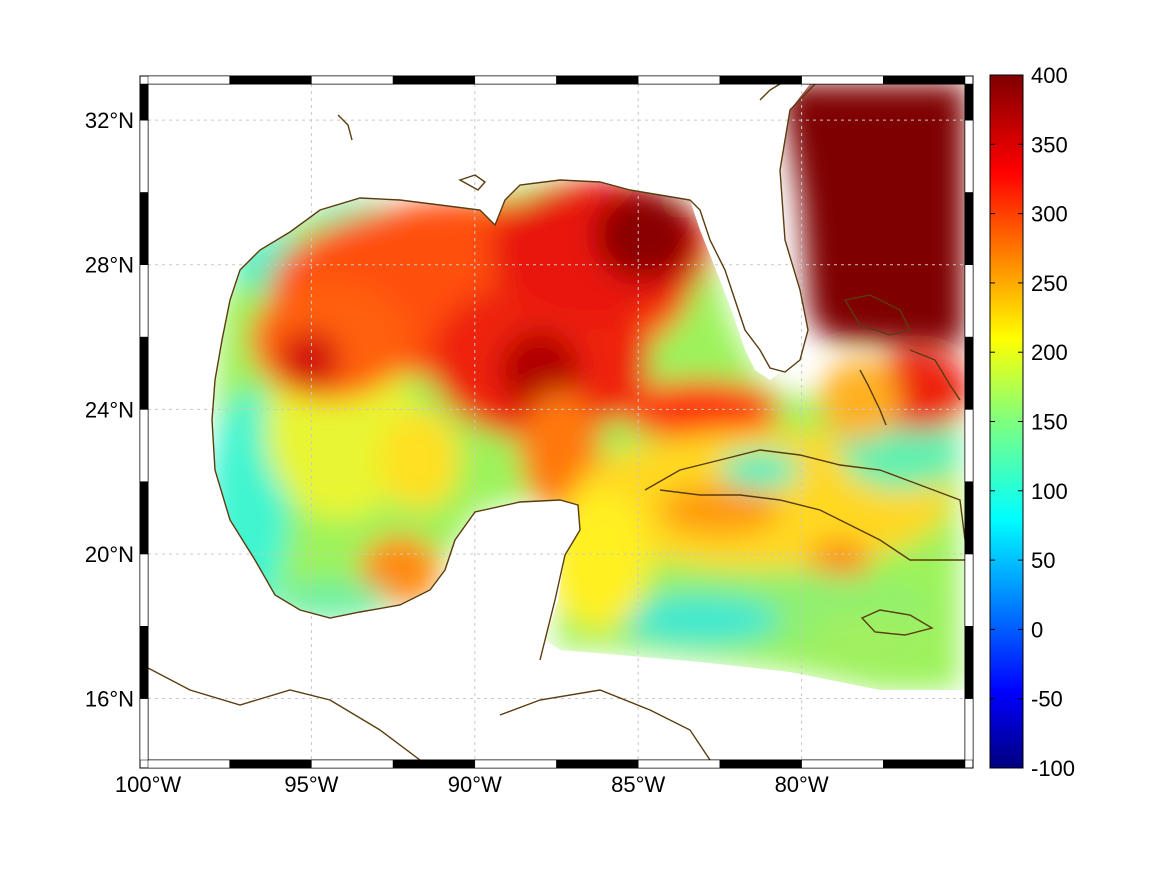  I want to click on colorbar-ticks: 400 350 300 250 200 150 100 50 0 -50 -100, so click(1032, 422).